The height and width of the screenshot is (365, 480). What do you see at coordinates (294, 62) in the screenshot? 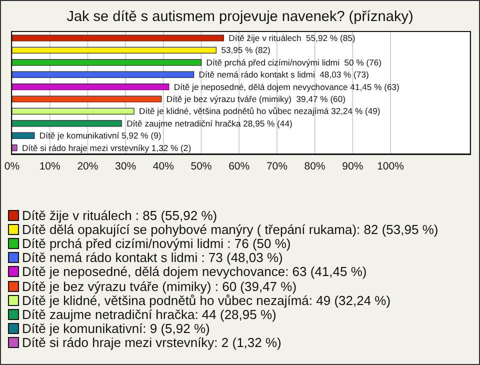
I see `data-label: Dítě prchá před cizími/novými lidmi 50 % (76)` at bounding box center [294, 62].